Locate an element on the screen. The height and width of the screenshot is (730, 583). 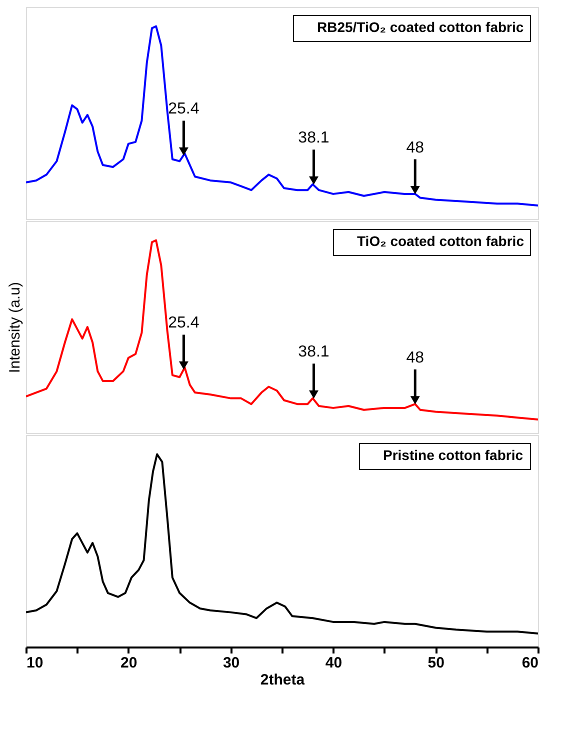
x-tick-label: 60 is located at coordinates (530, 663).